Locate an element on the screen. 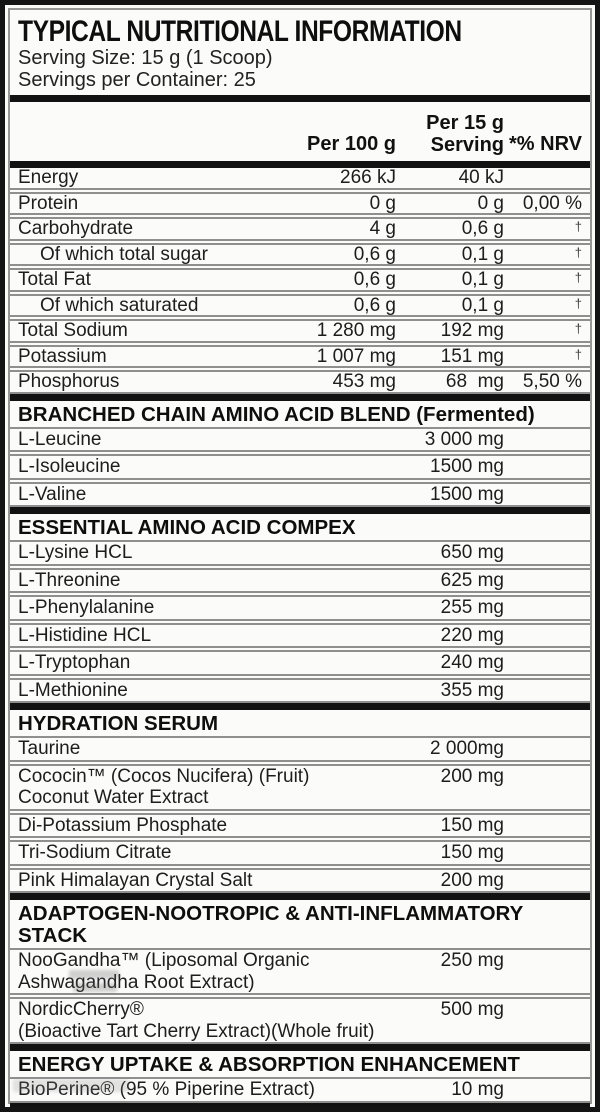  ingredient-name: L-Lysine HCL is located at coordinates (75, 552).